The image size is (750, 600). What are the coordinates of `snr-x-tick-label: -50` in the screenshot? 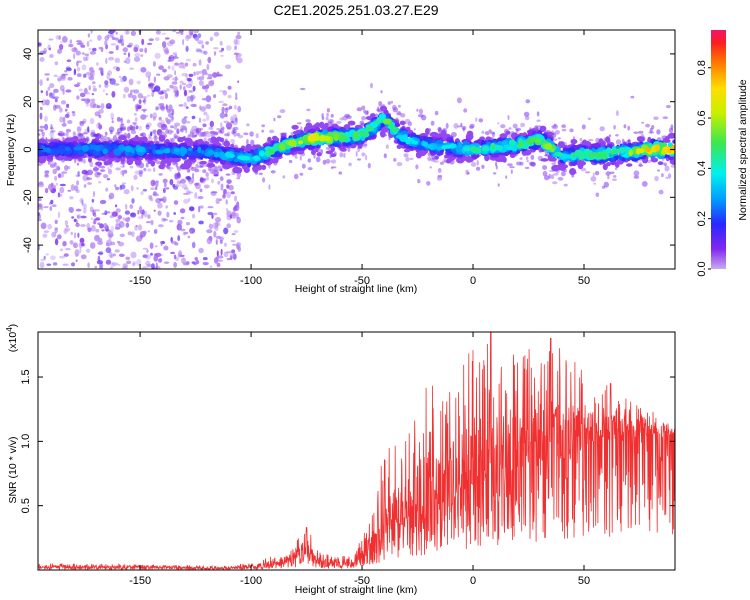 It's located at (362, 581).